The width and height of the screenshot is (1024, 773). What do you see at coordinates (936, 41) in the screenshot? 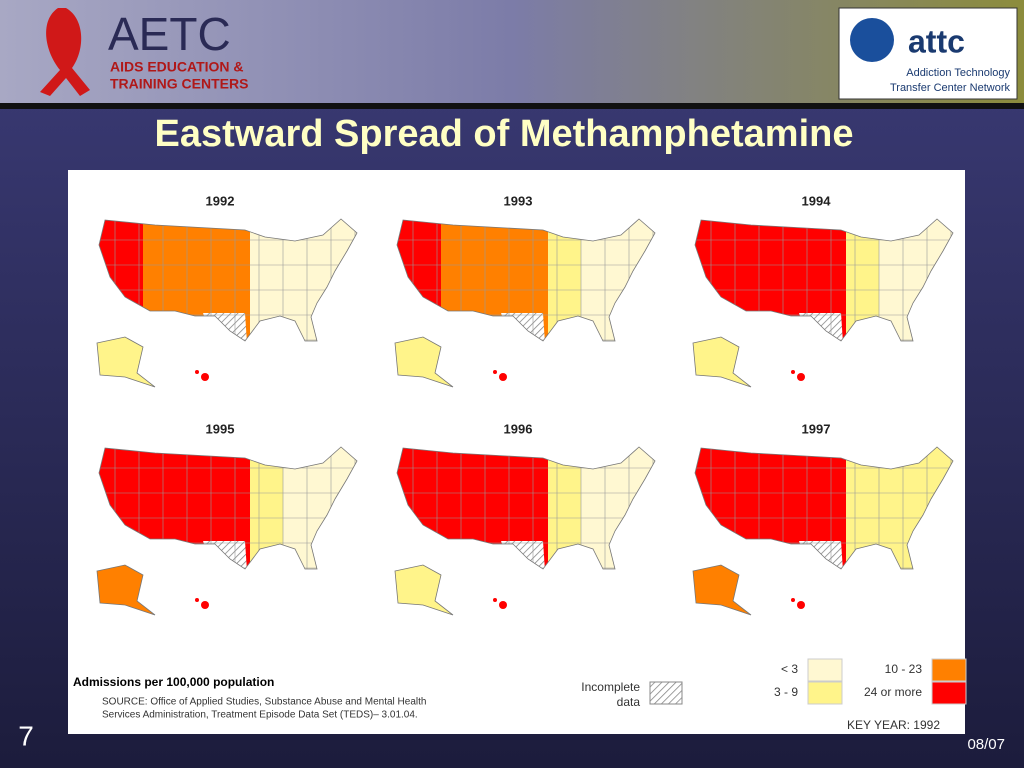
I see `logo-name: attc` at bounding box center [936, 41].